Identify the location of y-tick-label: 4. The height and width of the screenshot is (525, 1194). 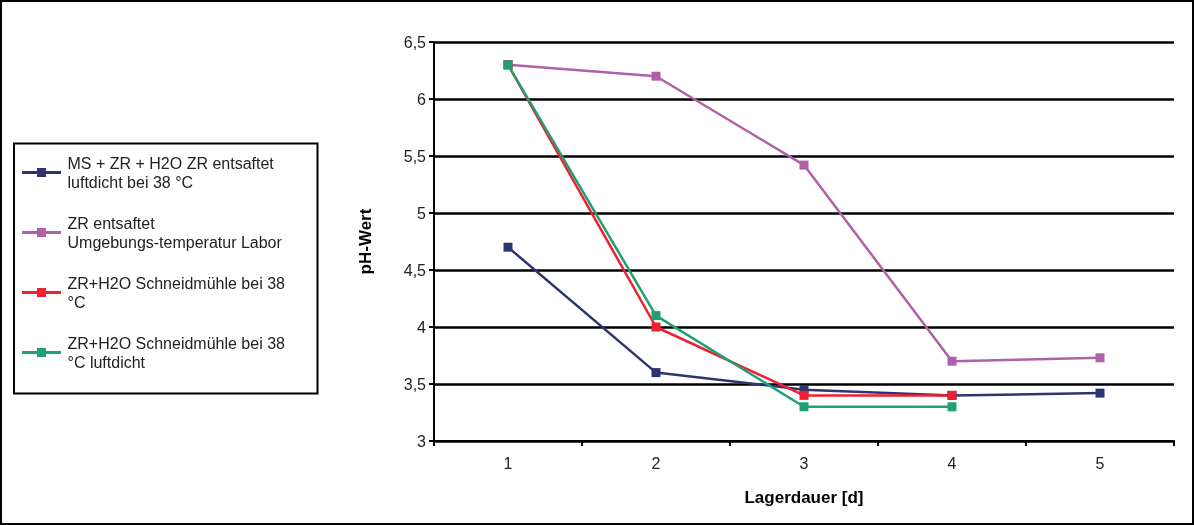
(422, 327).